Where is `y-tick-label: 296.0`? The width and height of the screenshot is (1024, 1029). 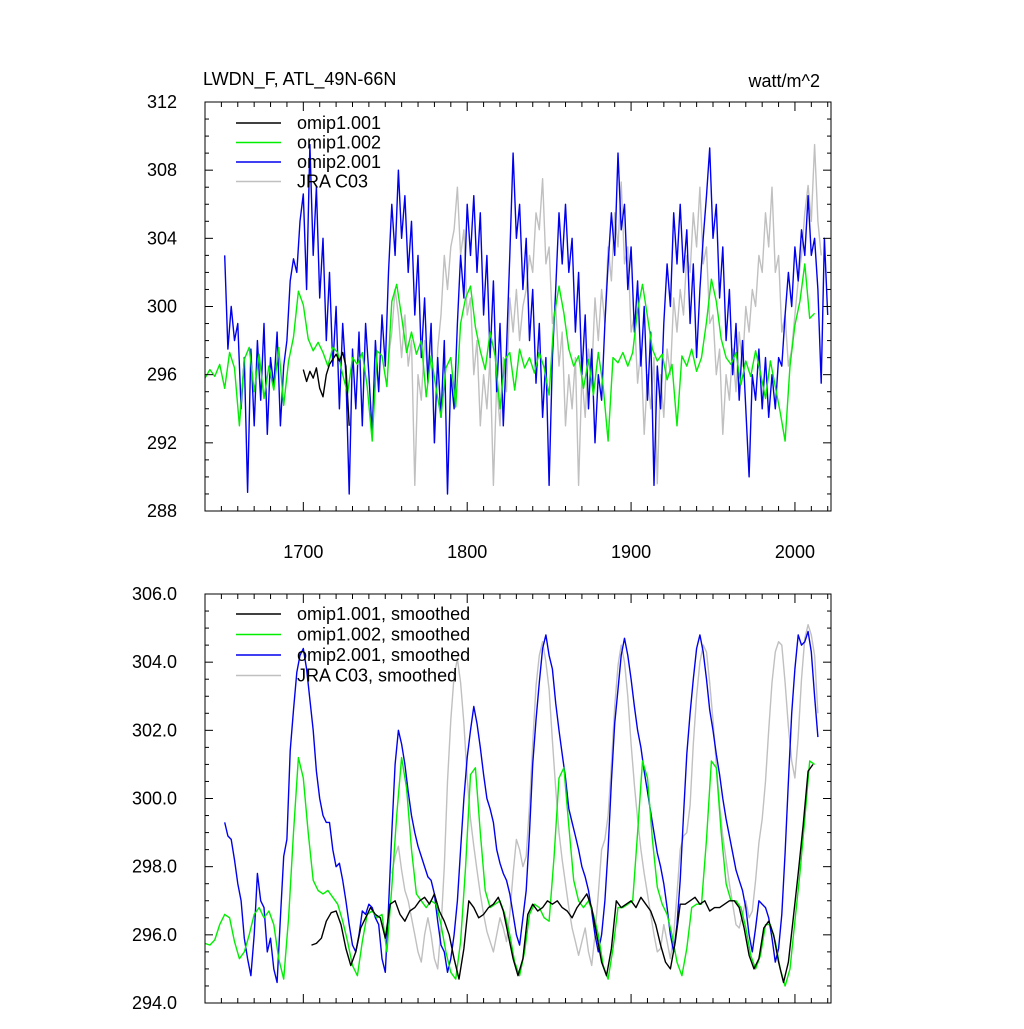 y-tick-label: 296.0 is located at coordinates (154, 935).